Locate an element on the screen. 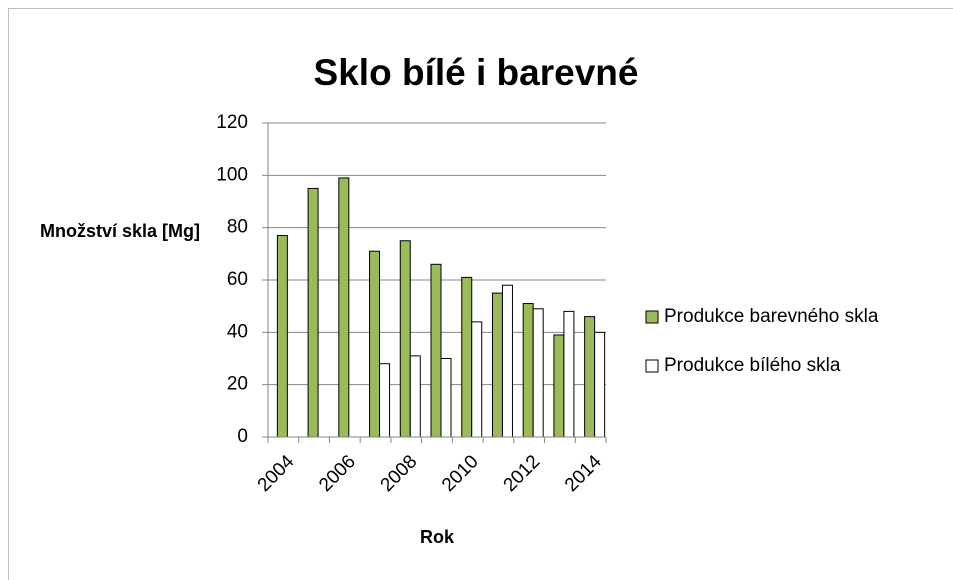 The image size is (953, 580). x-tick-label: 2014 is located at coordinates (583, 473).